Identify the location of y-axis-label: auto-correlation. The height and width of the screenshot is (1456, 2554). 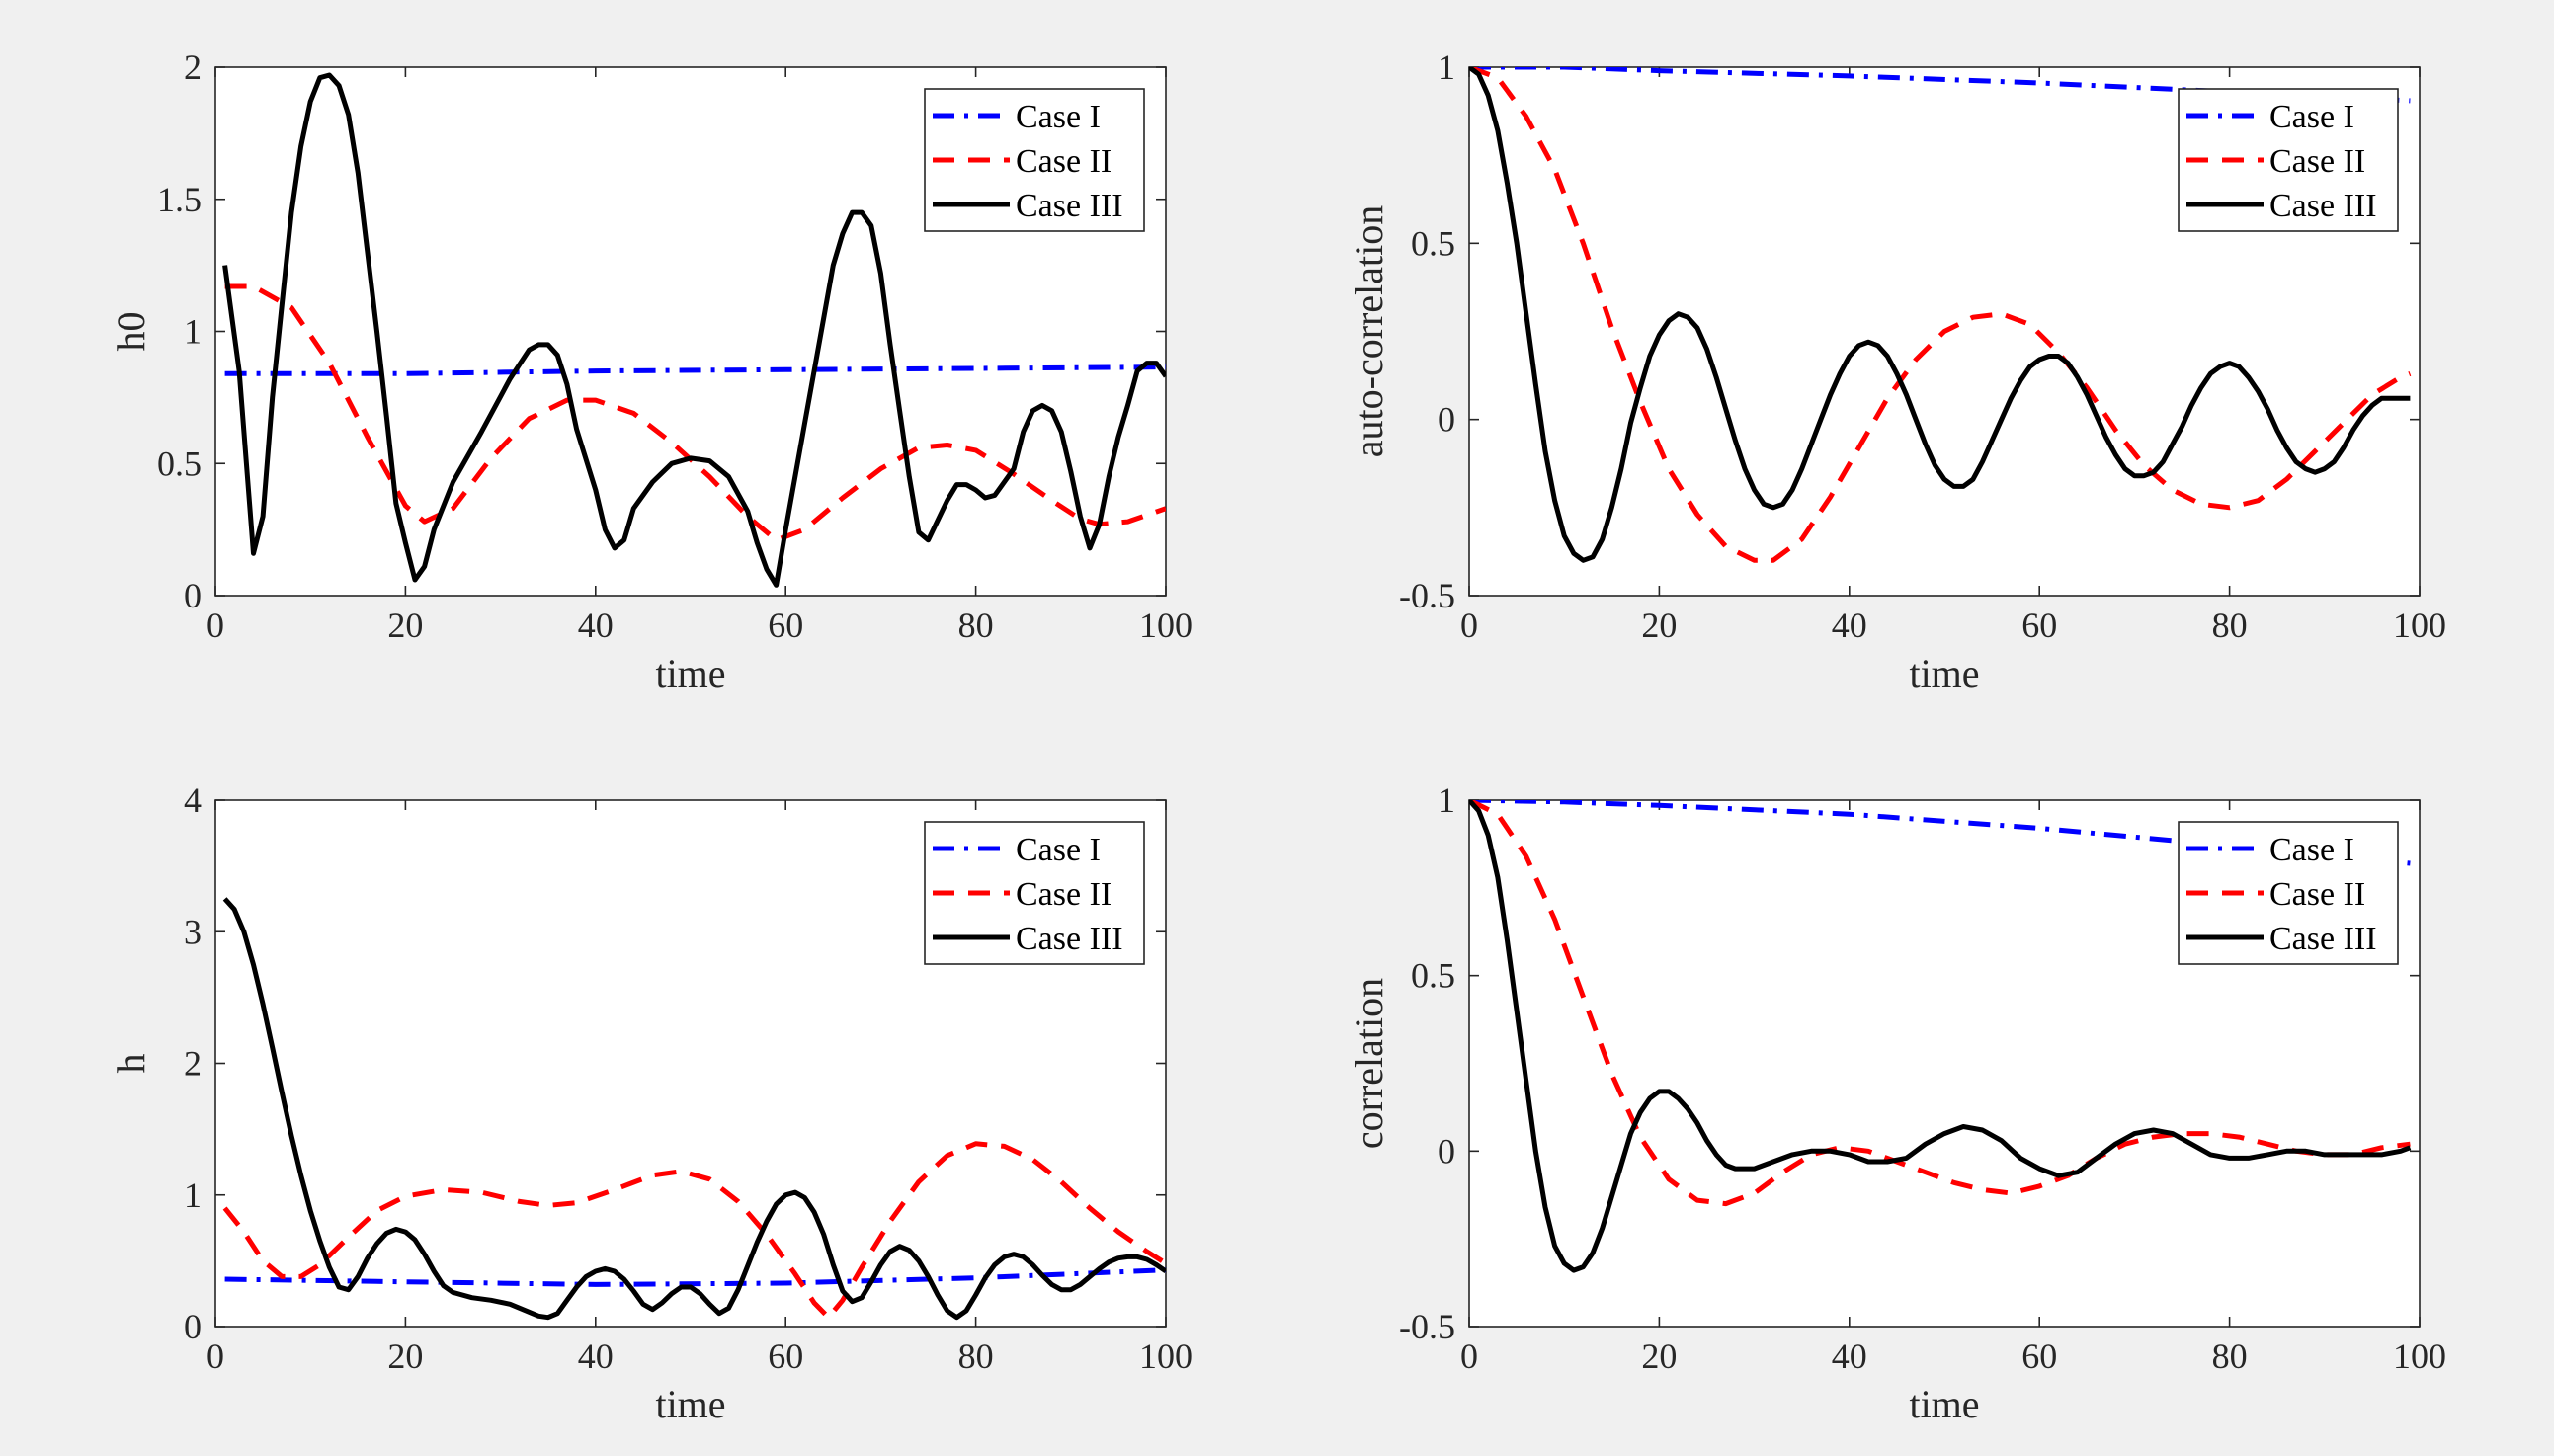
(1369, 331).